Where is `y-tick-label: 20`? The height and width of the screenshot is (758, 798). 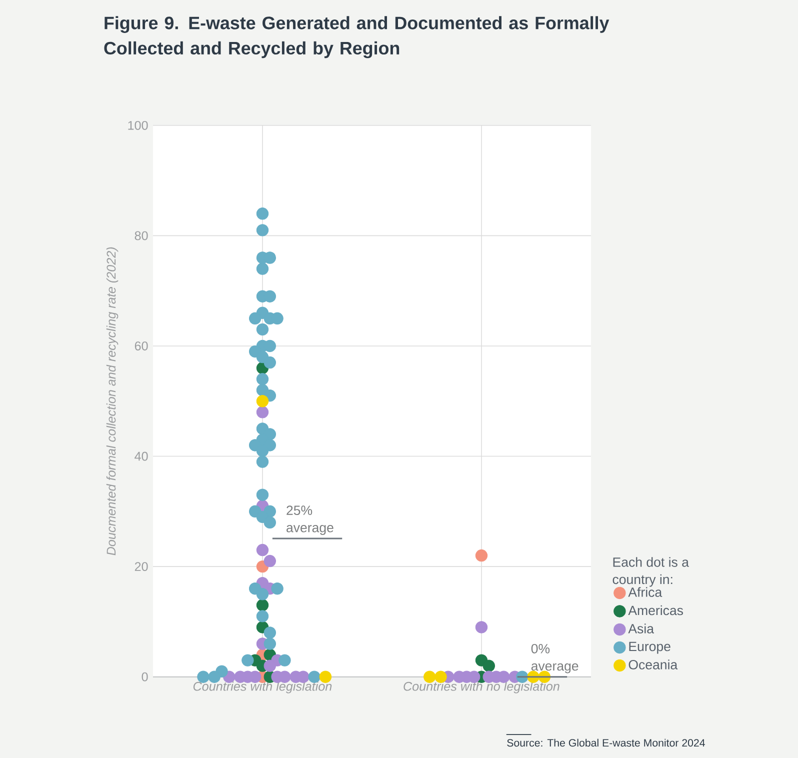
y-tick-label: 20 is located at coordinates (141, 566).